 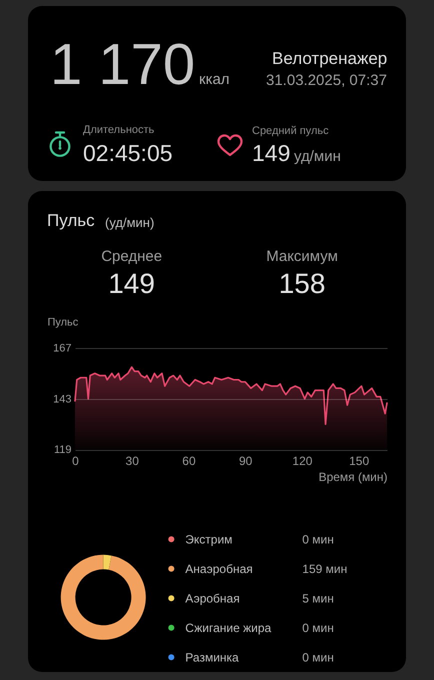 I want to click on text: Максимум, so click(x=302, y=256).